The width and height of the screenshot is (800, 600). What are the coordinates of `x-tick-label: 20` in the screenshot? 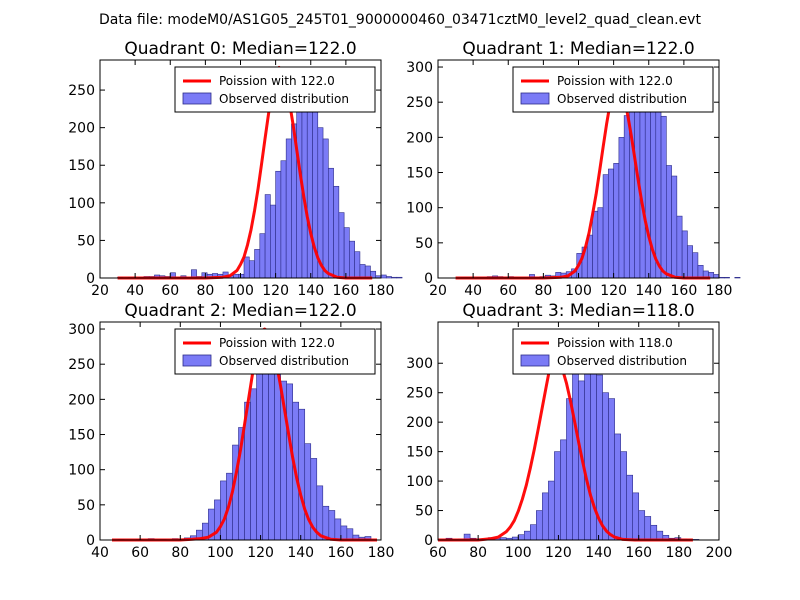 It's located at (438, 291).